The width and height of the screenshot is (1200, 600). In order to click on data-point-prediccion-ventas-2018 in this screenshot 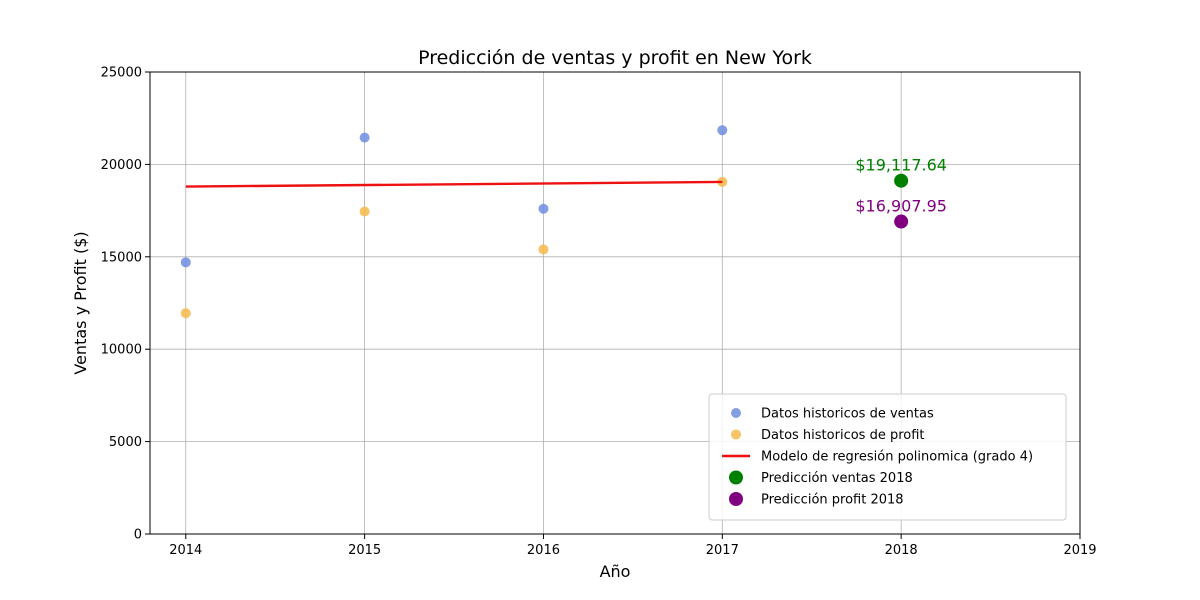, I will do `click(901, 180)`.